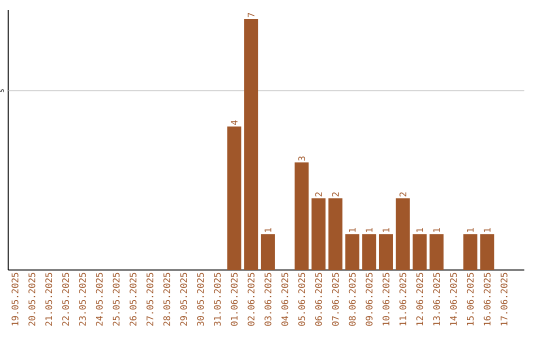 The width and height of the screenshot is (540, 340). Describe the element at coordinates (268, 299) in the screenshot. I see `x-tick-label: 03.06.2025` at that location.